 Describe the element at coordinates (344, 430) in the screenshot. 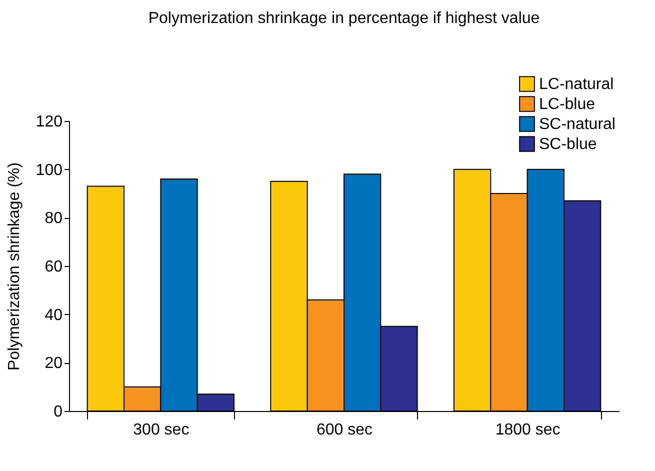

I see `x-tick-label: 600 sec` at that location.